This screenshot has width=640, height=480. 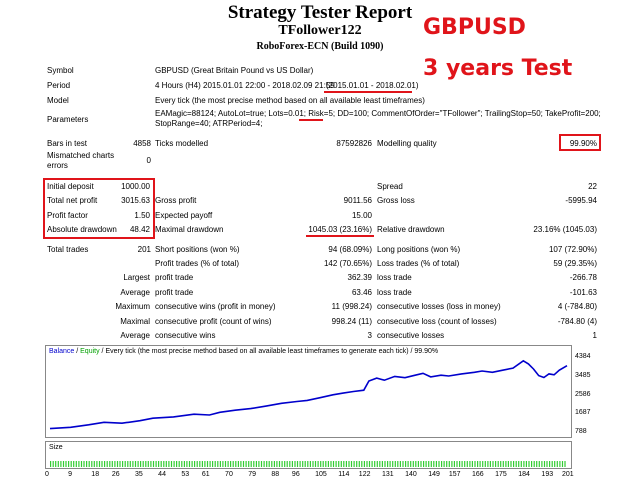 I want to click on average-label: Average, so click(x=135, y=292).